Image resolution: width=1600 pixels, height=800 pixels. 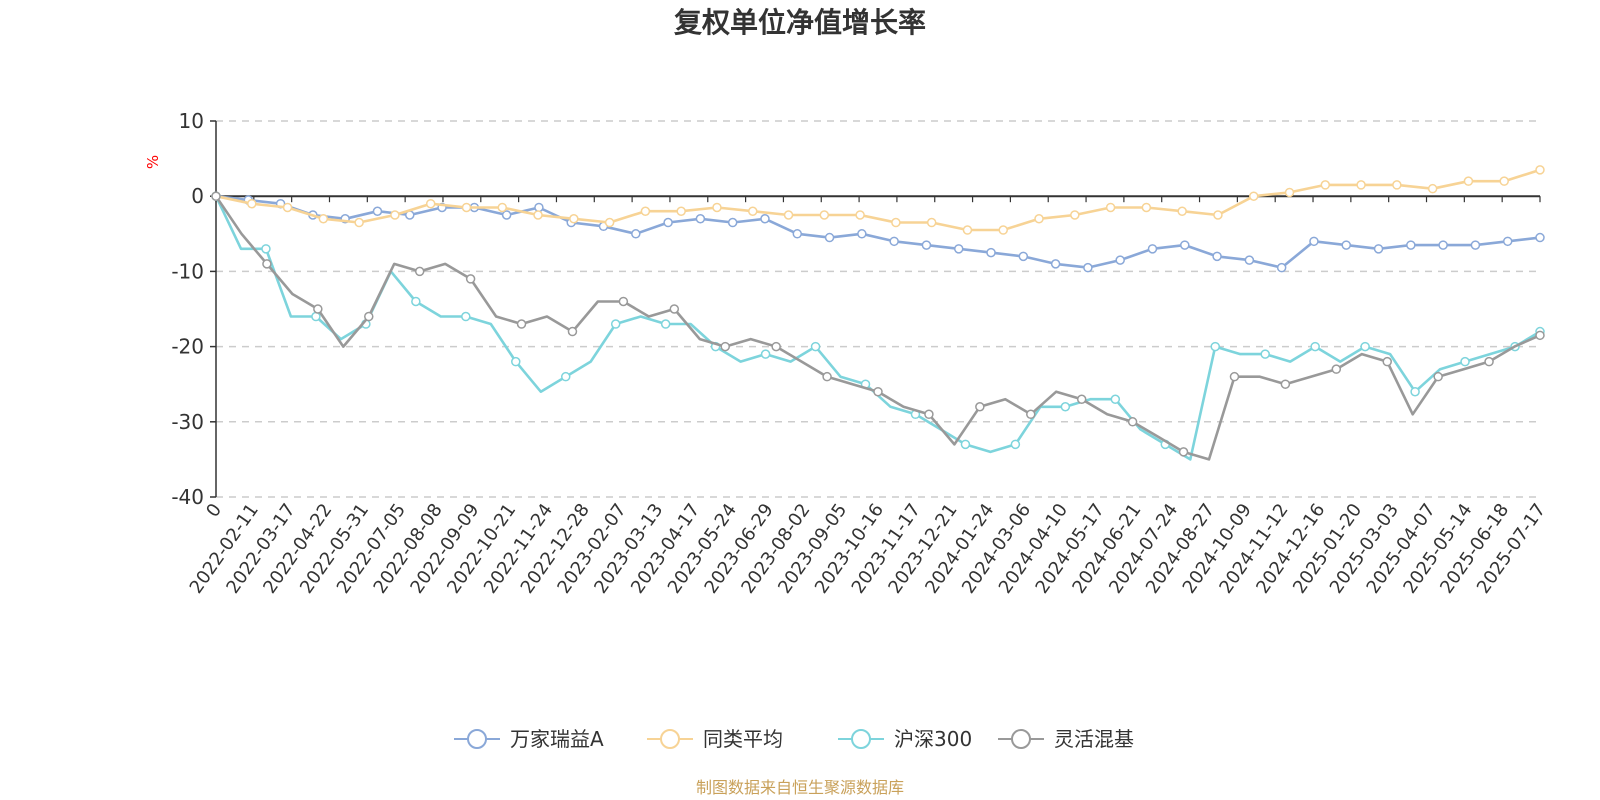 I want to click on legend-item-2: 沪深300, so click(x=905, y=739).